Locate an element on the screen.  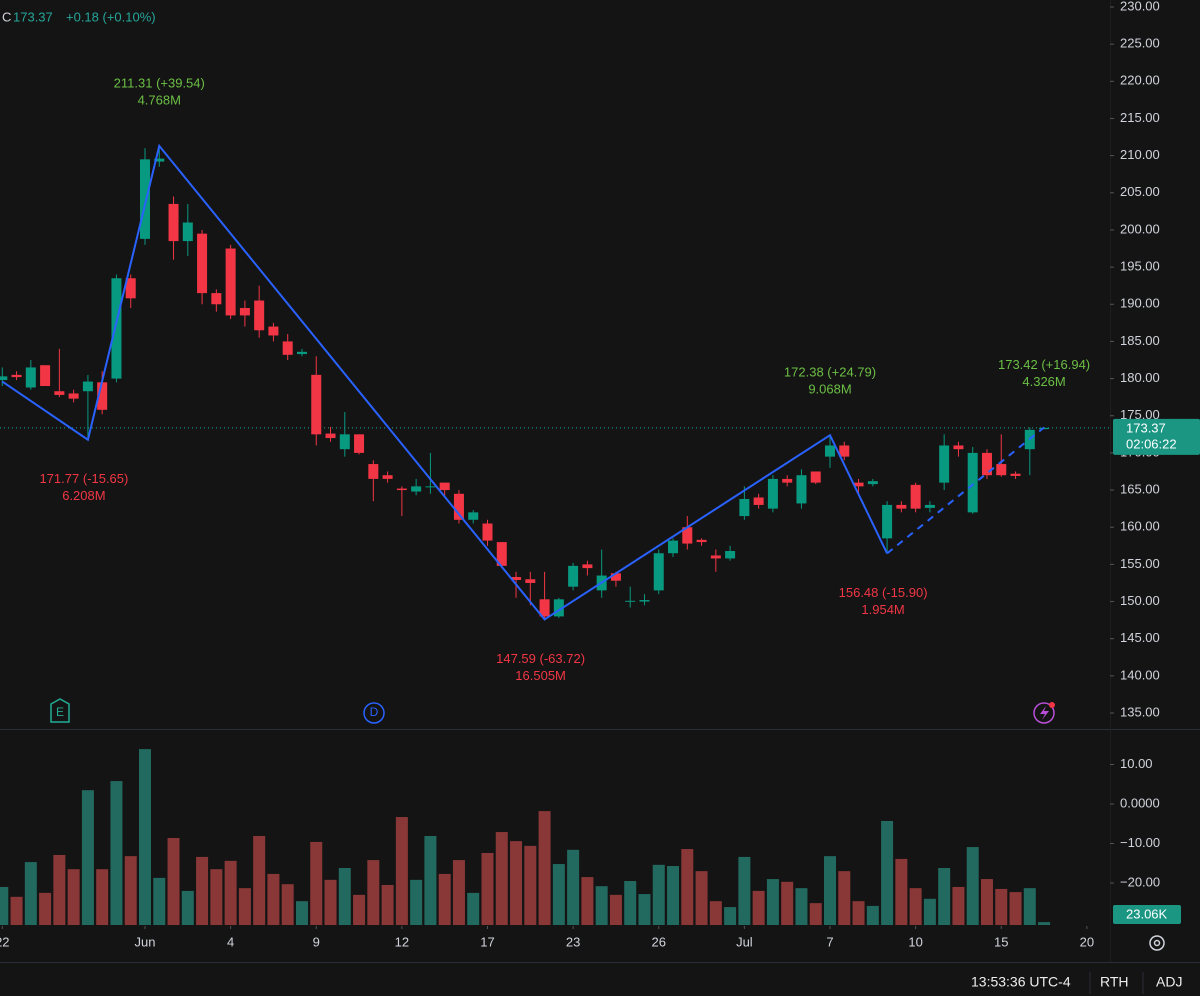
pivot-label: 211.31 (+39.54) is located at coordinates (159, 82).